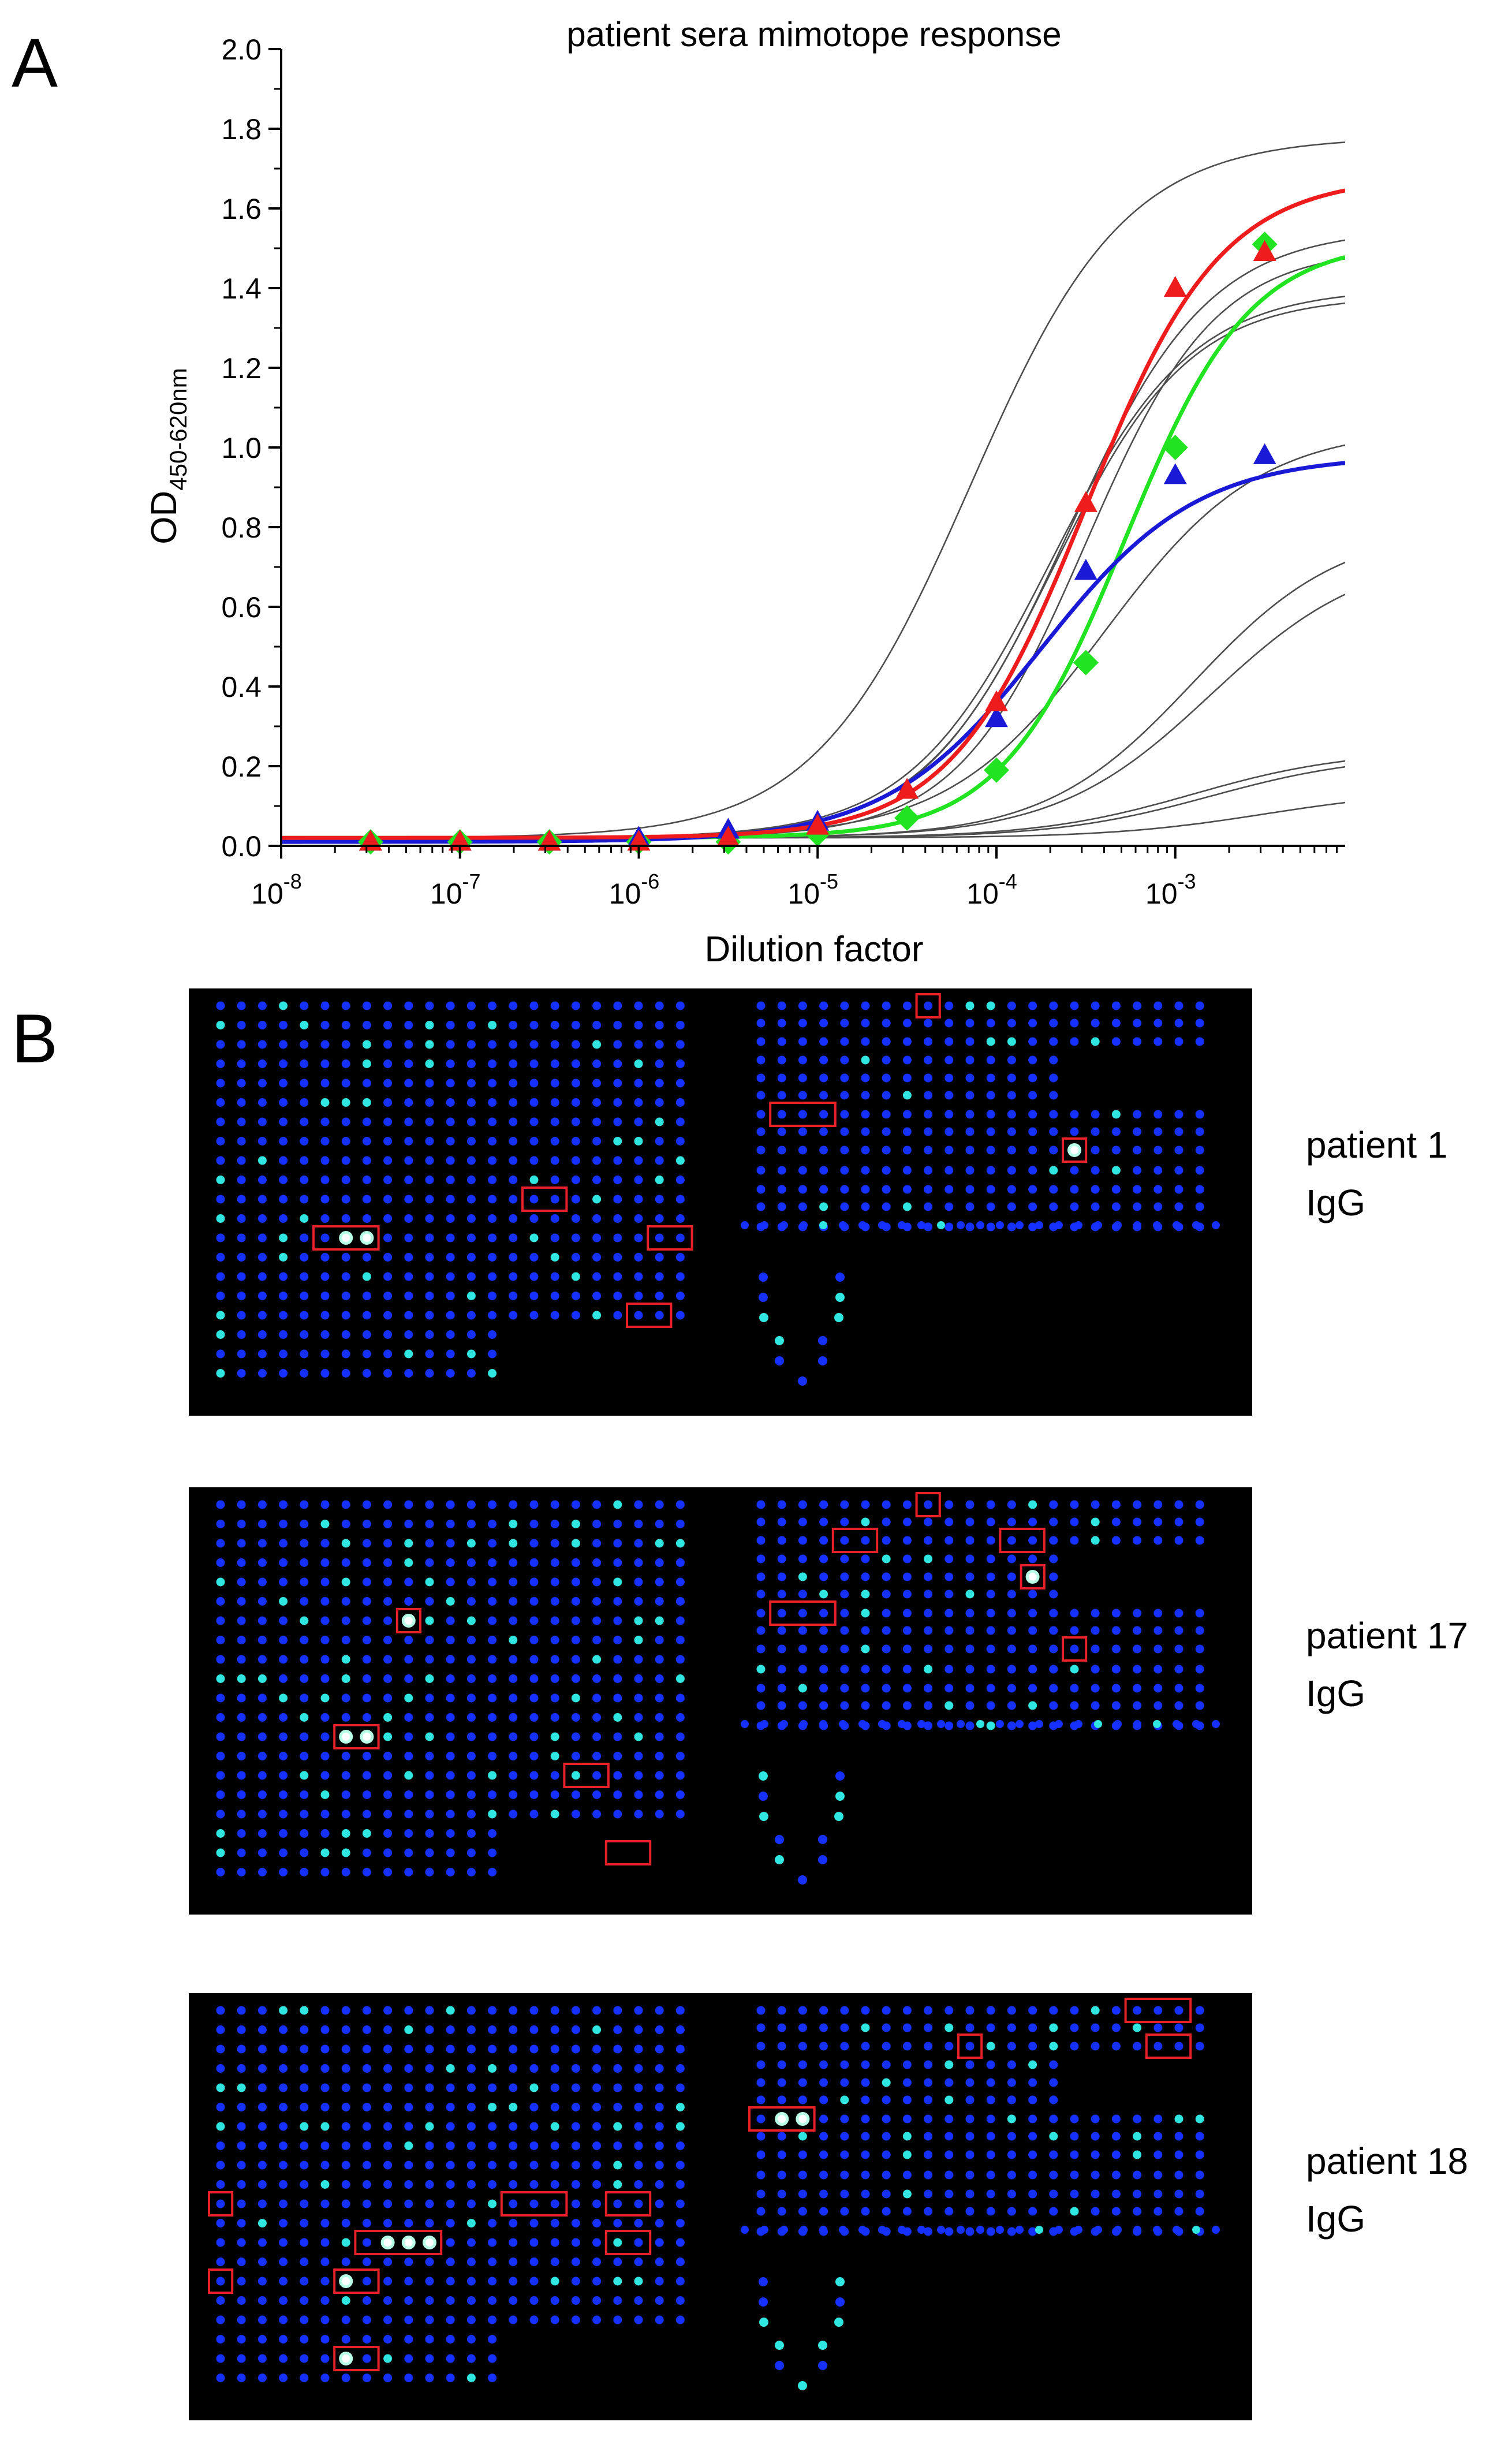  What do you see at coordinates (1033, 1576) in the screenshot?
I see `highlight-box` at bounding box center [1033, 1576].